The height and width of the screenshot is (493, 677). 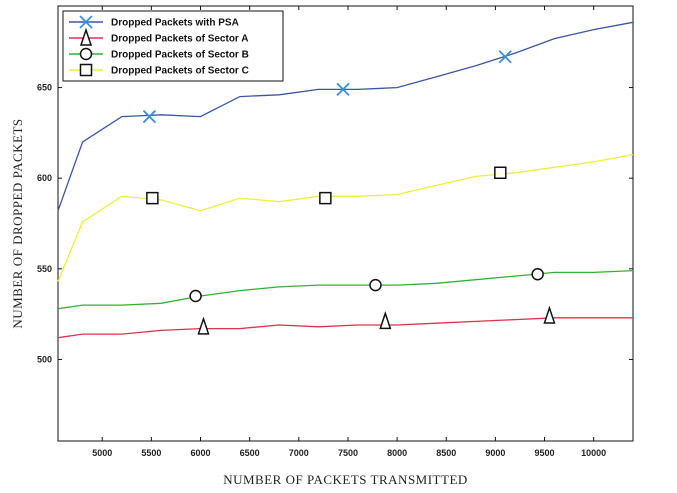 I want to click on x-tick-label: 6500, so click(x=250, y=453).